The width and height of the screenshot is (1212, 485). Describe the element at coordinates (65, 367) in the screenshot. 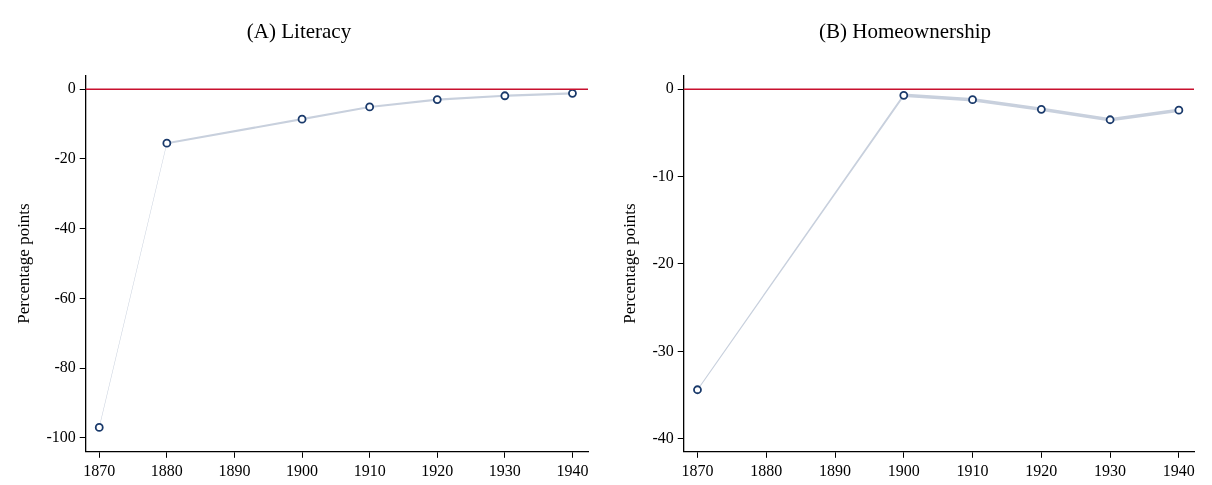

I see `y-tick-label: -80` at that location.